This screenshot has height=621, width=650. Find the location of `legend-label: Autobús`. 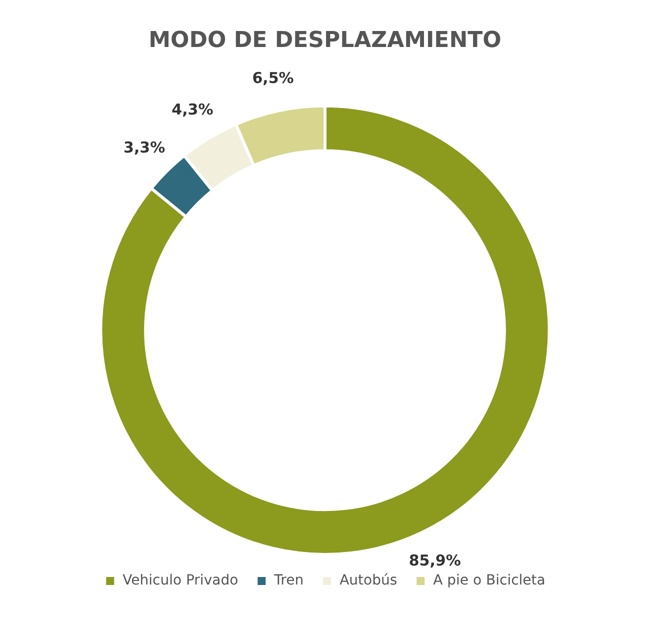

legend-label: Autobús is located at coordinates (369, 580).